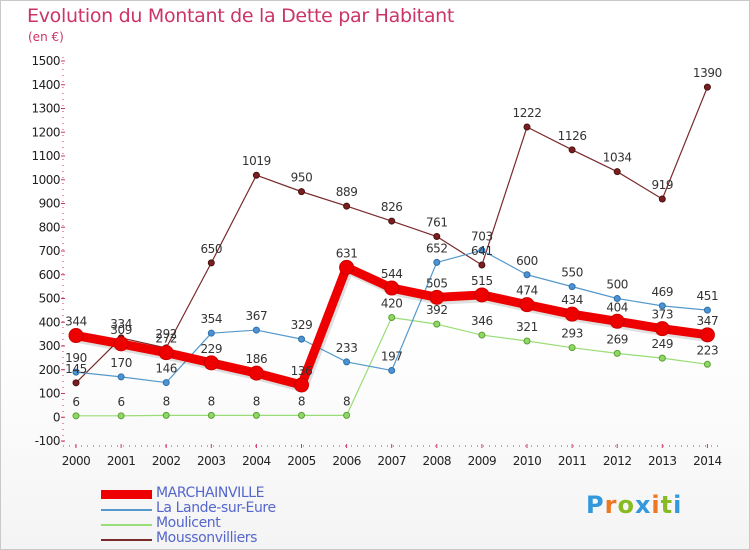  Describe the element at coordinates (662, 292) in the screenshot. I see `data-label-la-lande-sur-eure: 469` at that location.